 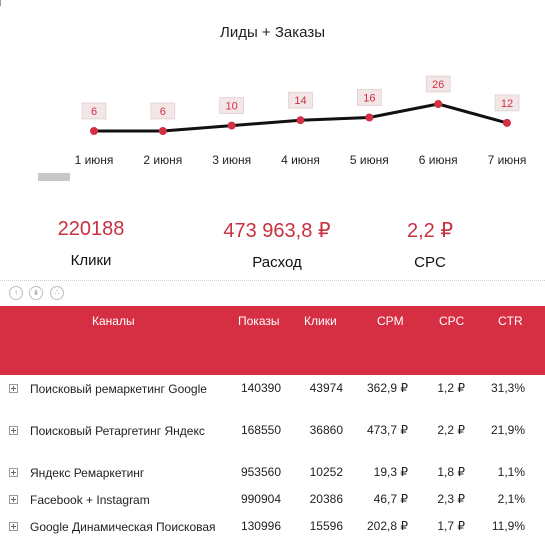 What do you see at coordinates (369, 160) in the screenshot?
I see `x-tick-label: 5 июня` at bounding box center [369, 160].